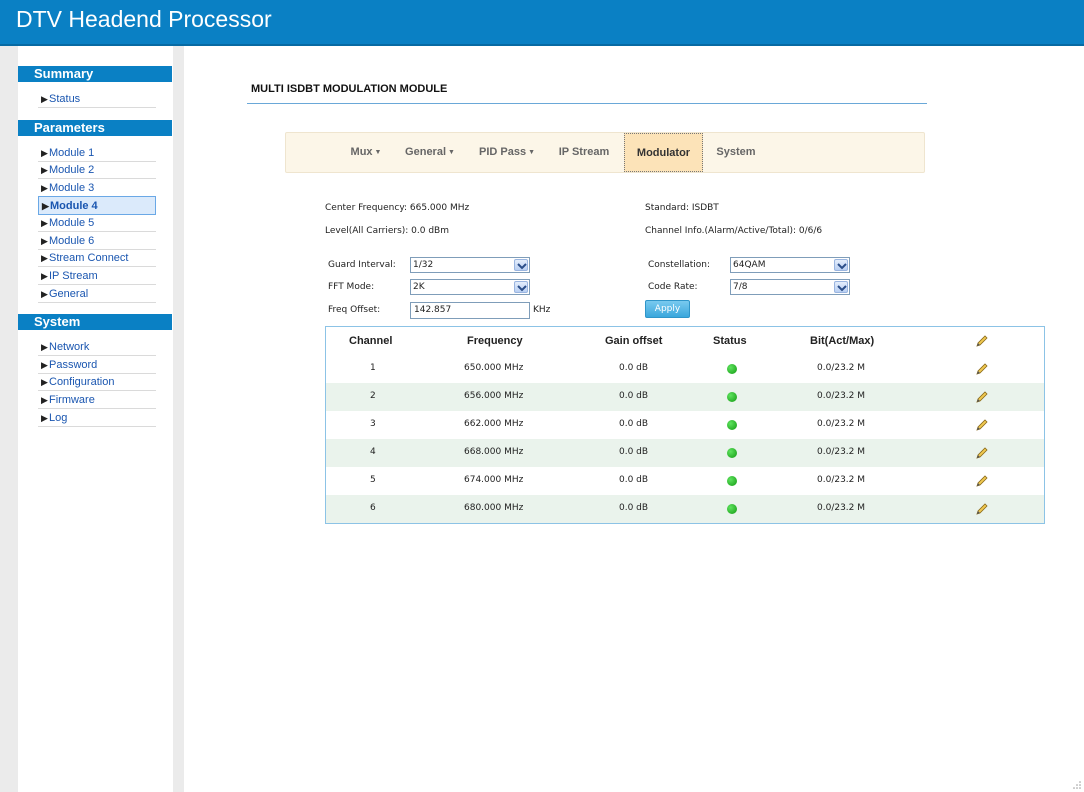  What do you see at coordinates (89, 258) in the screenshot?
I see `sidebar-item-label: Stream Connect` at bounding box center [89, 258].